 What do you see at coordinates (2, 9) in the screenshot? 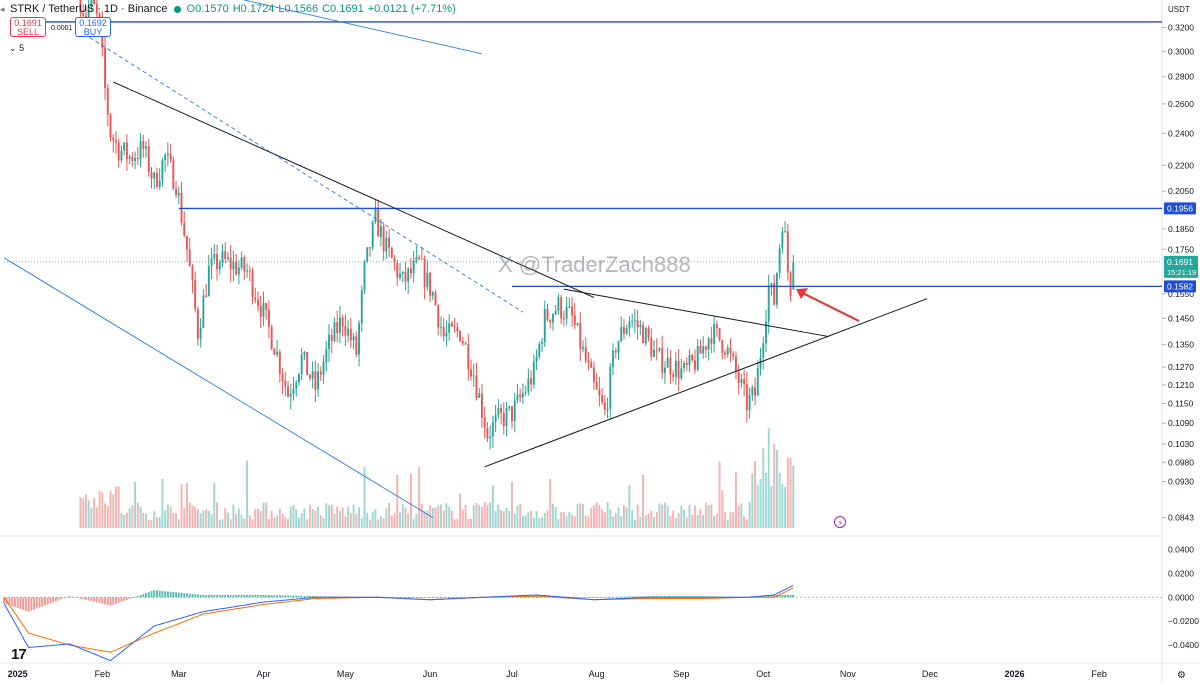
I see `collapse-arrow-icon: ◂` at bounding box center [2, 9].